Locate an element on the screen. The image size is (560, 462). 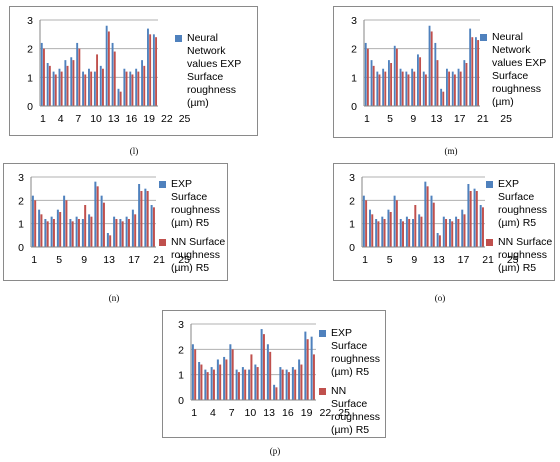
legend-label: NN Surface roughness (µm) R5 is located at coordinates (198, 255).